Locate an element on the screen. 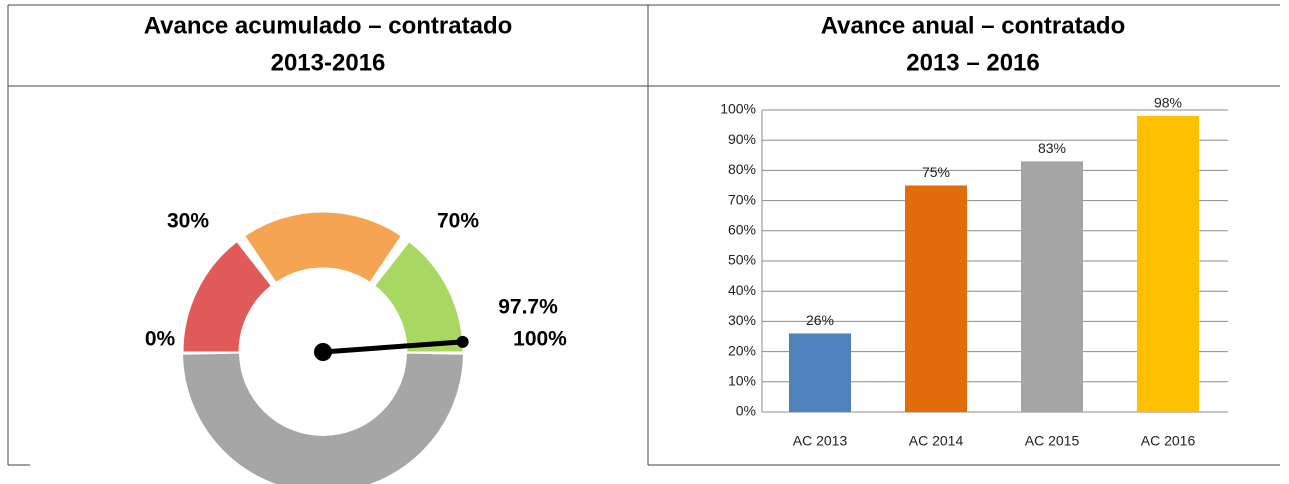 This screenshot has height=484, width=1289. y-tick-label: 0% is located at coordinates (746, 411).